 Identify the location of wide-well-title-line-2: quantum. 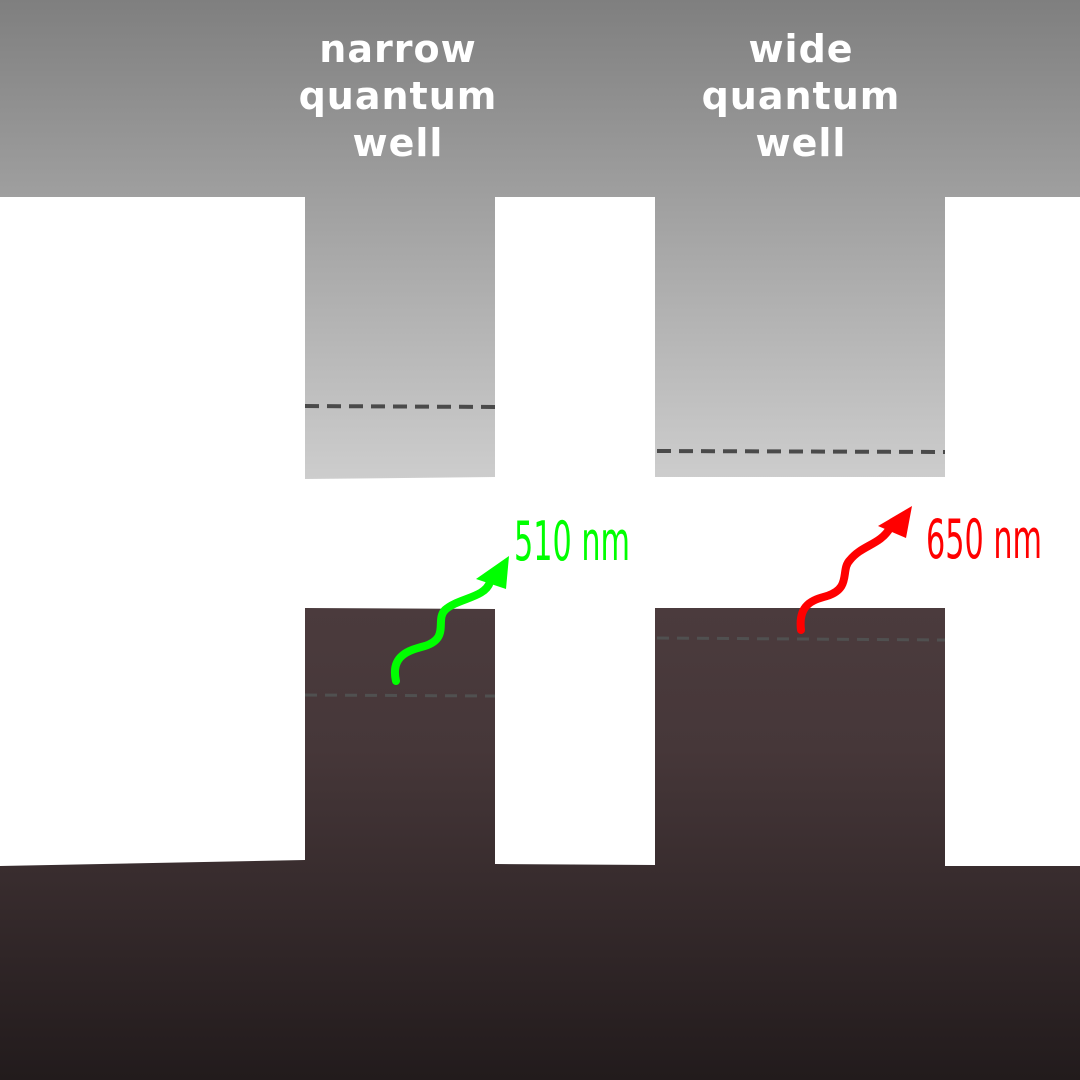
(801, 96).